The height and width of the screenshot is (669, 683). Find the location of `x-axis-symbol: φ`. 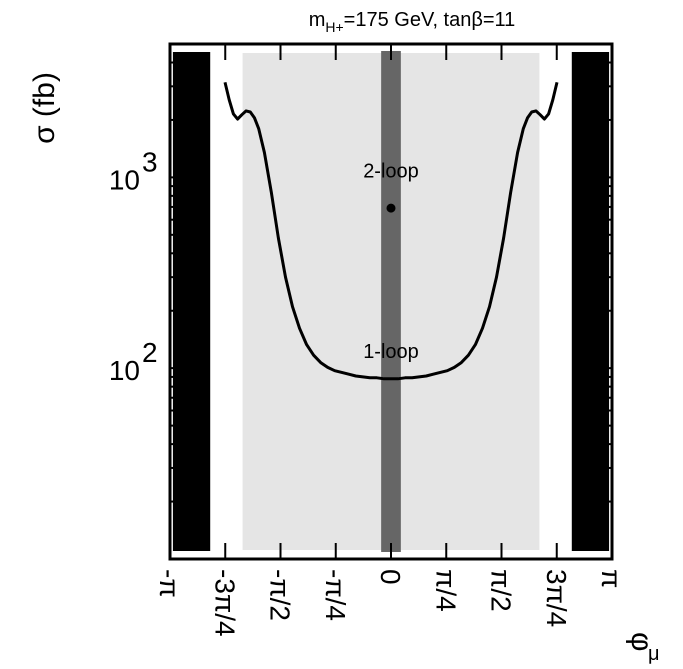

x-axis-symbol: φ is located at coordinates (641, 641).